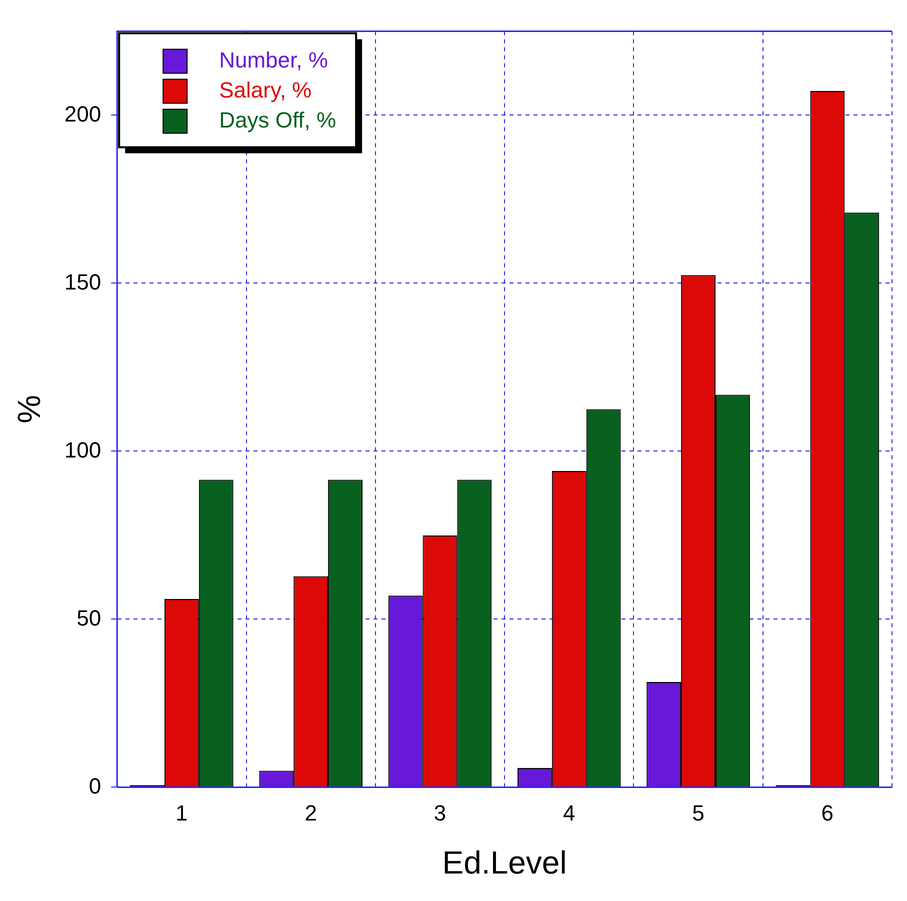  Describe the element at coordinates (83, 113) in the screenshot. I see `y-tick-label: 200` at that location.